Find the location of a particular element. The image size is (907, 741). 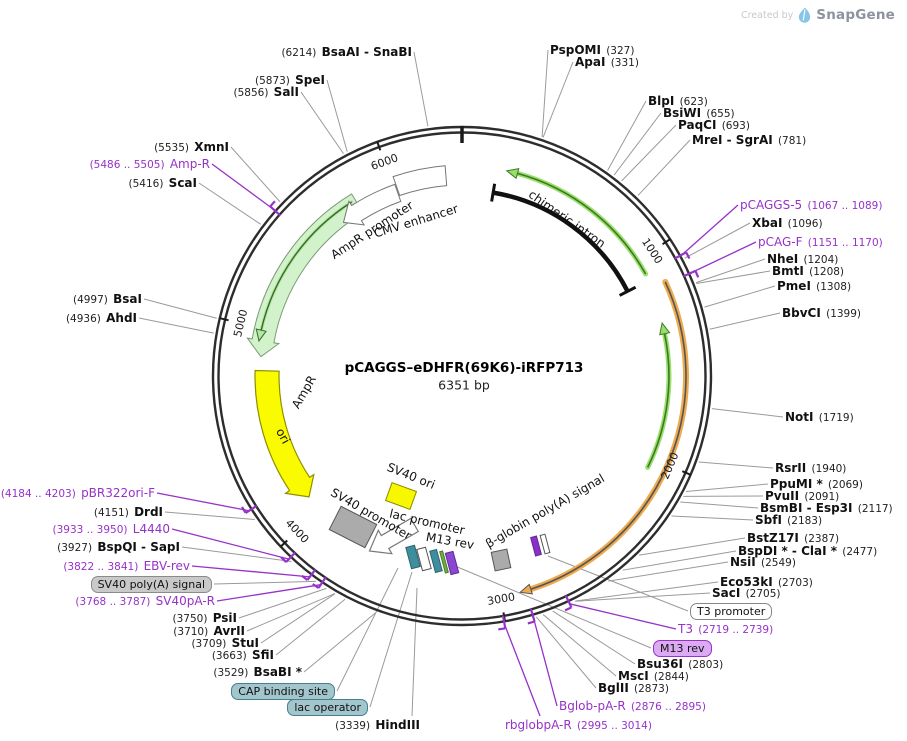

label-bsu36i: Bsu36I (2803) is located at coordinates (680, 664).